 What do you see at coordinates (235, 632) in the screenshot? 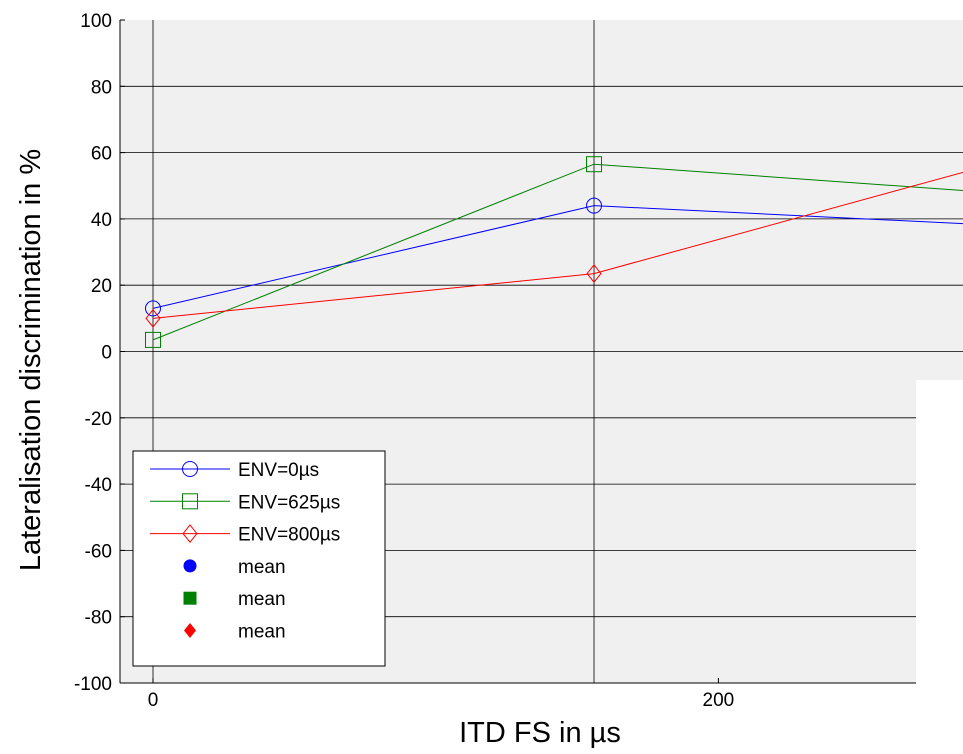
I see `legend-item-5: mean` at bounding box center [235, 632].